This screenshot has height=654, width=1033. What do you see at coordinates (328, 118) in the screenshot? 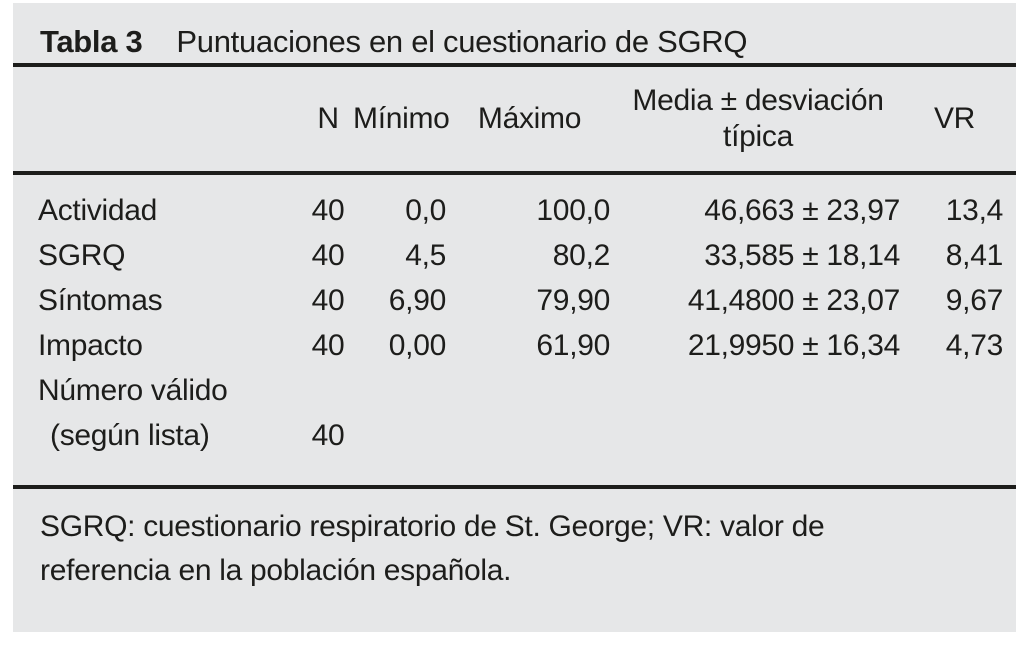
I see `column-header-n: N` at bounding box center [328, 118].